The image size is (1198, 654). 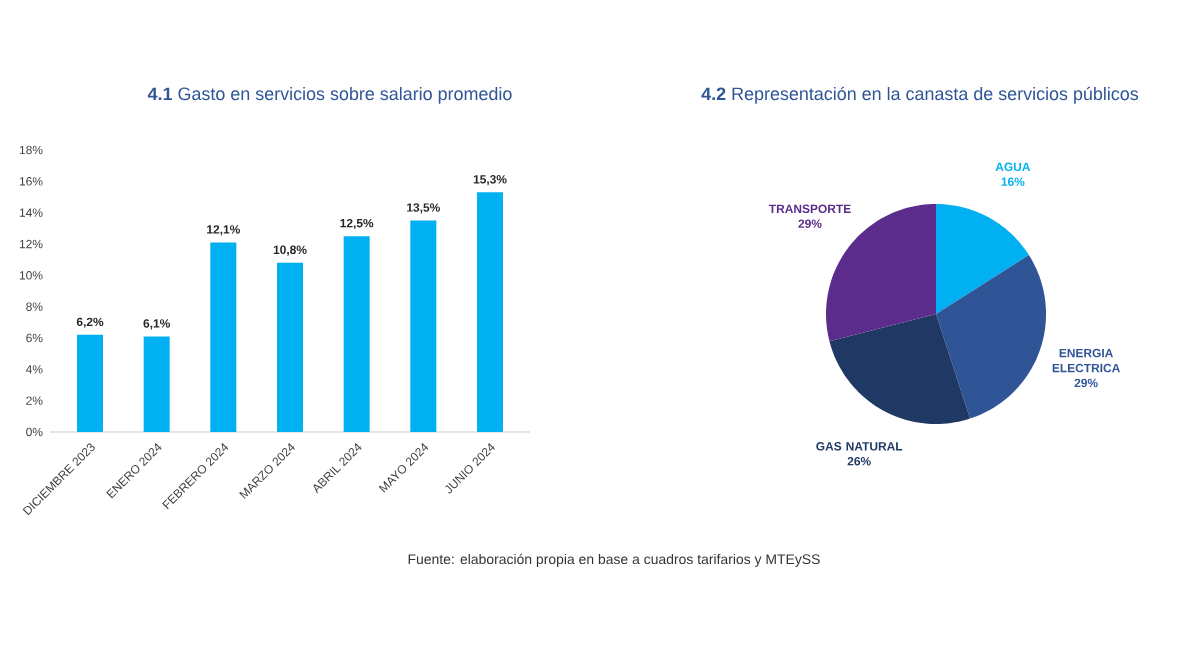 What do you see at coordinates (920, 95) in the screenshot?
I see `chart-title: 4.2 Representación en la canasta de servicios públicos` at bounding box center [920, 95].